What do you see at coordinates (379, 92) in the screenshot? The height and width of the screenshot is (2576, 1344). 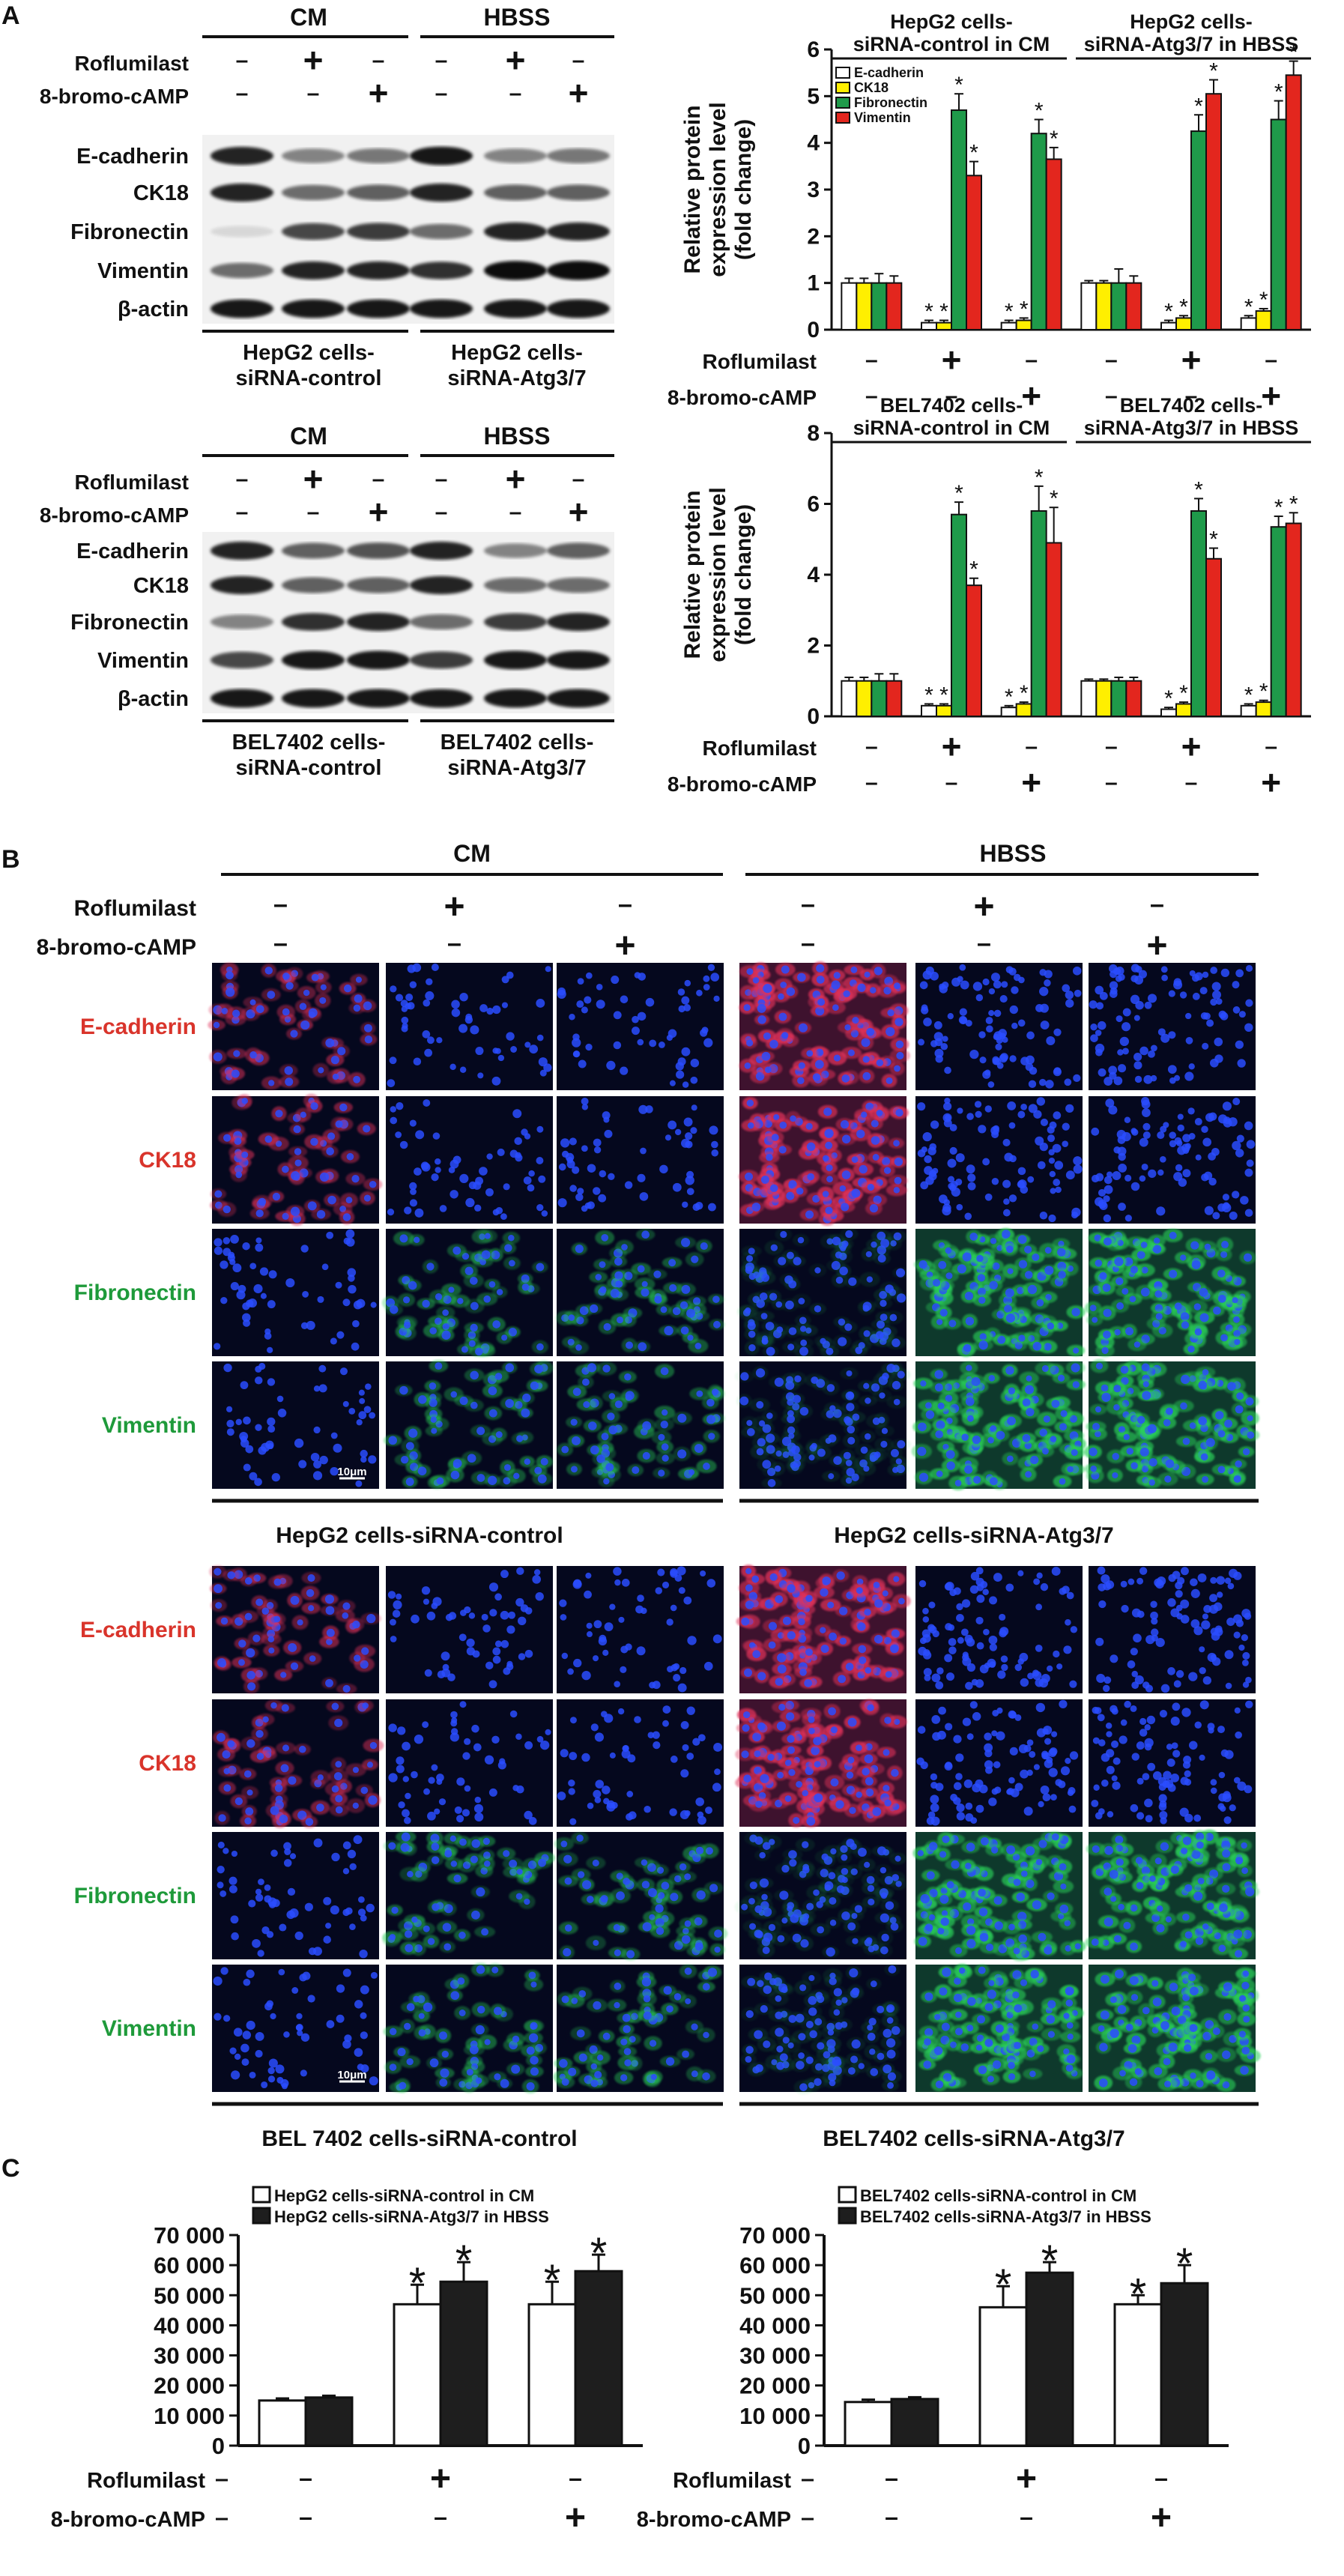 I see `treatment-sign: +` at bounding box center [379, 92].